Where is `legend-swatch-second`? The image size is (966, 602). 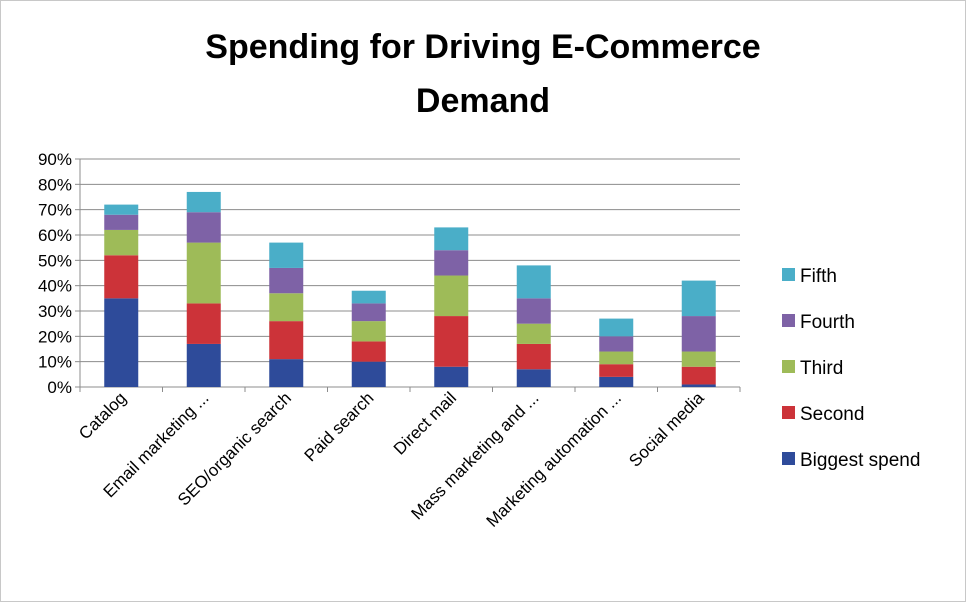
legend-swatch-second is located at coordinates (788, 412).